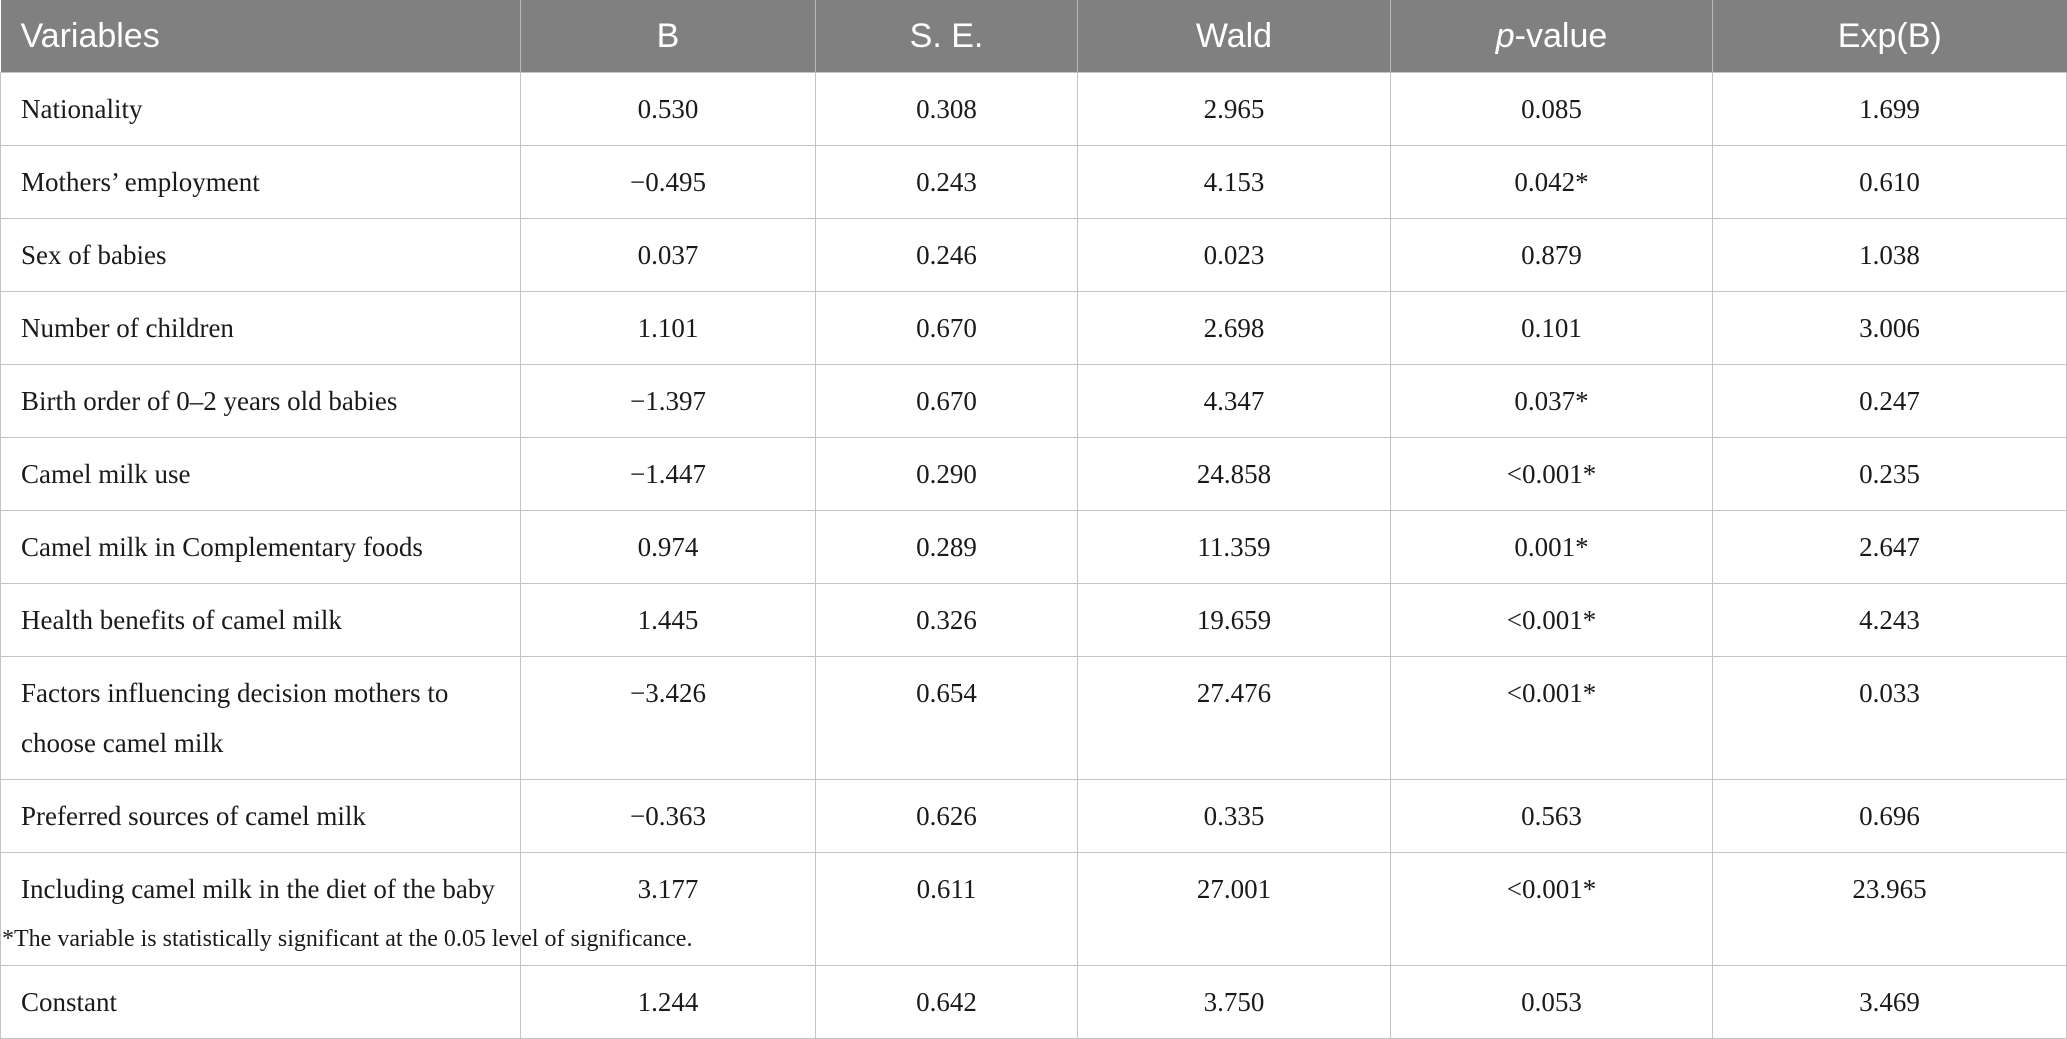  What do you see at coordinates (1551, 1002) in the screenshot?
I see `cell-p-value: 0.053` at bounding box center [1551, 1002].